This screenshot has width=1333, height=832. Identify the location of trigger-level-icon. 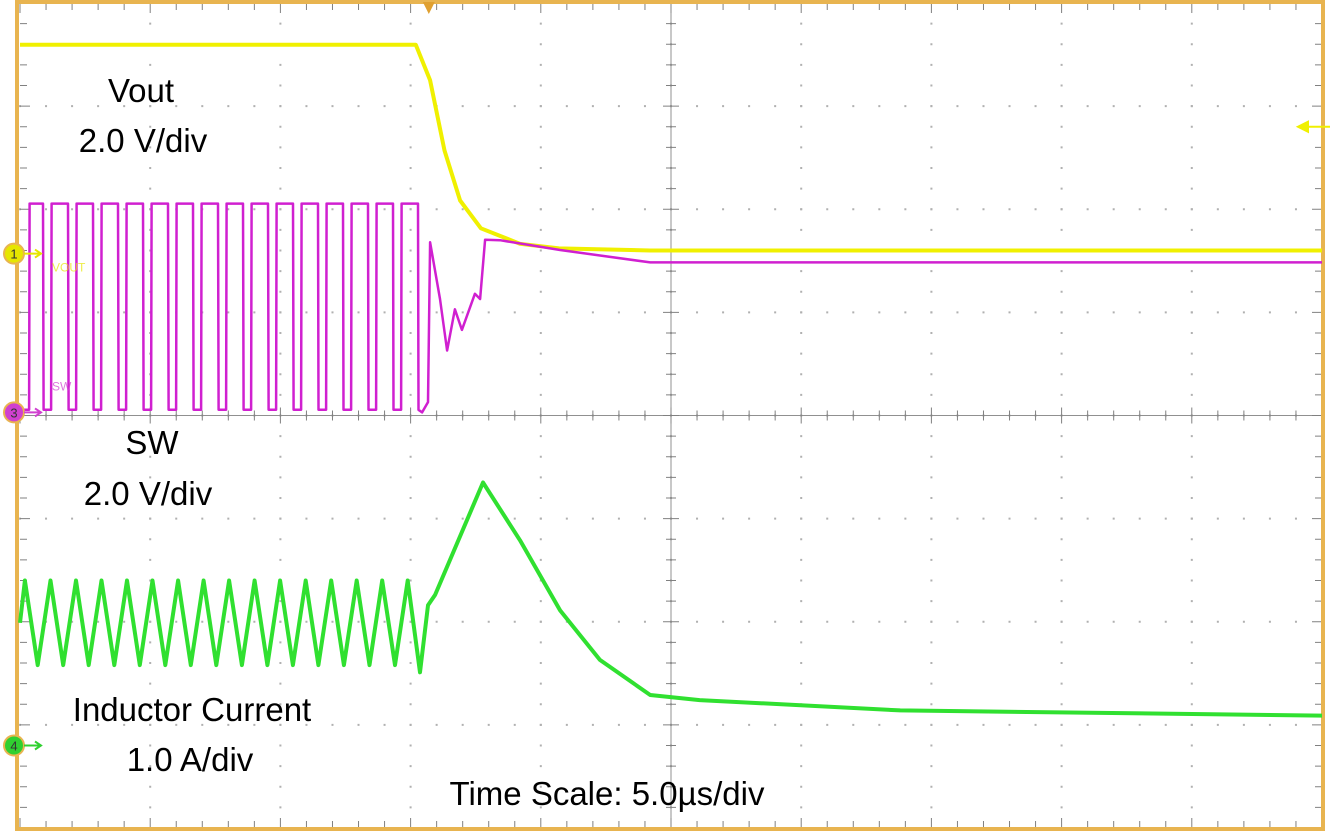
(1312, 127).